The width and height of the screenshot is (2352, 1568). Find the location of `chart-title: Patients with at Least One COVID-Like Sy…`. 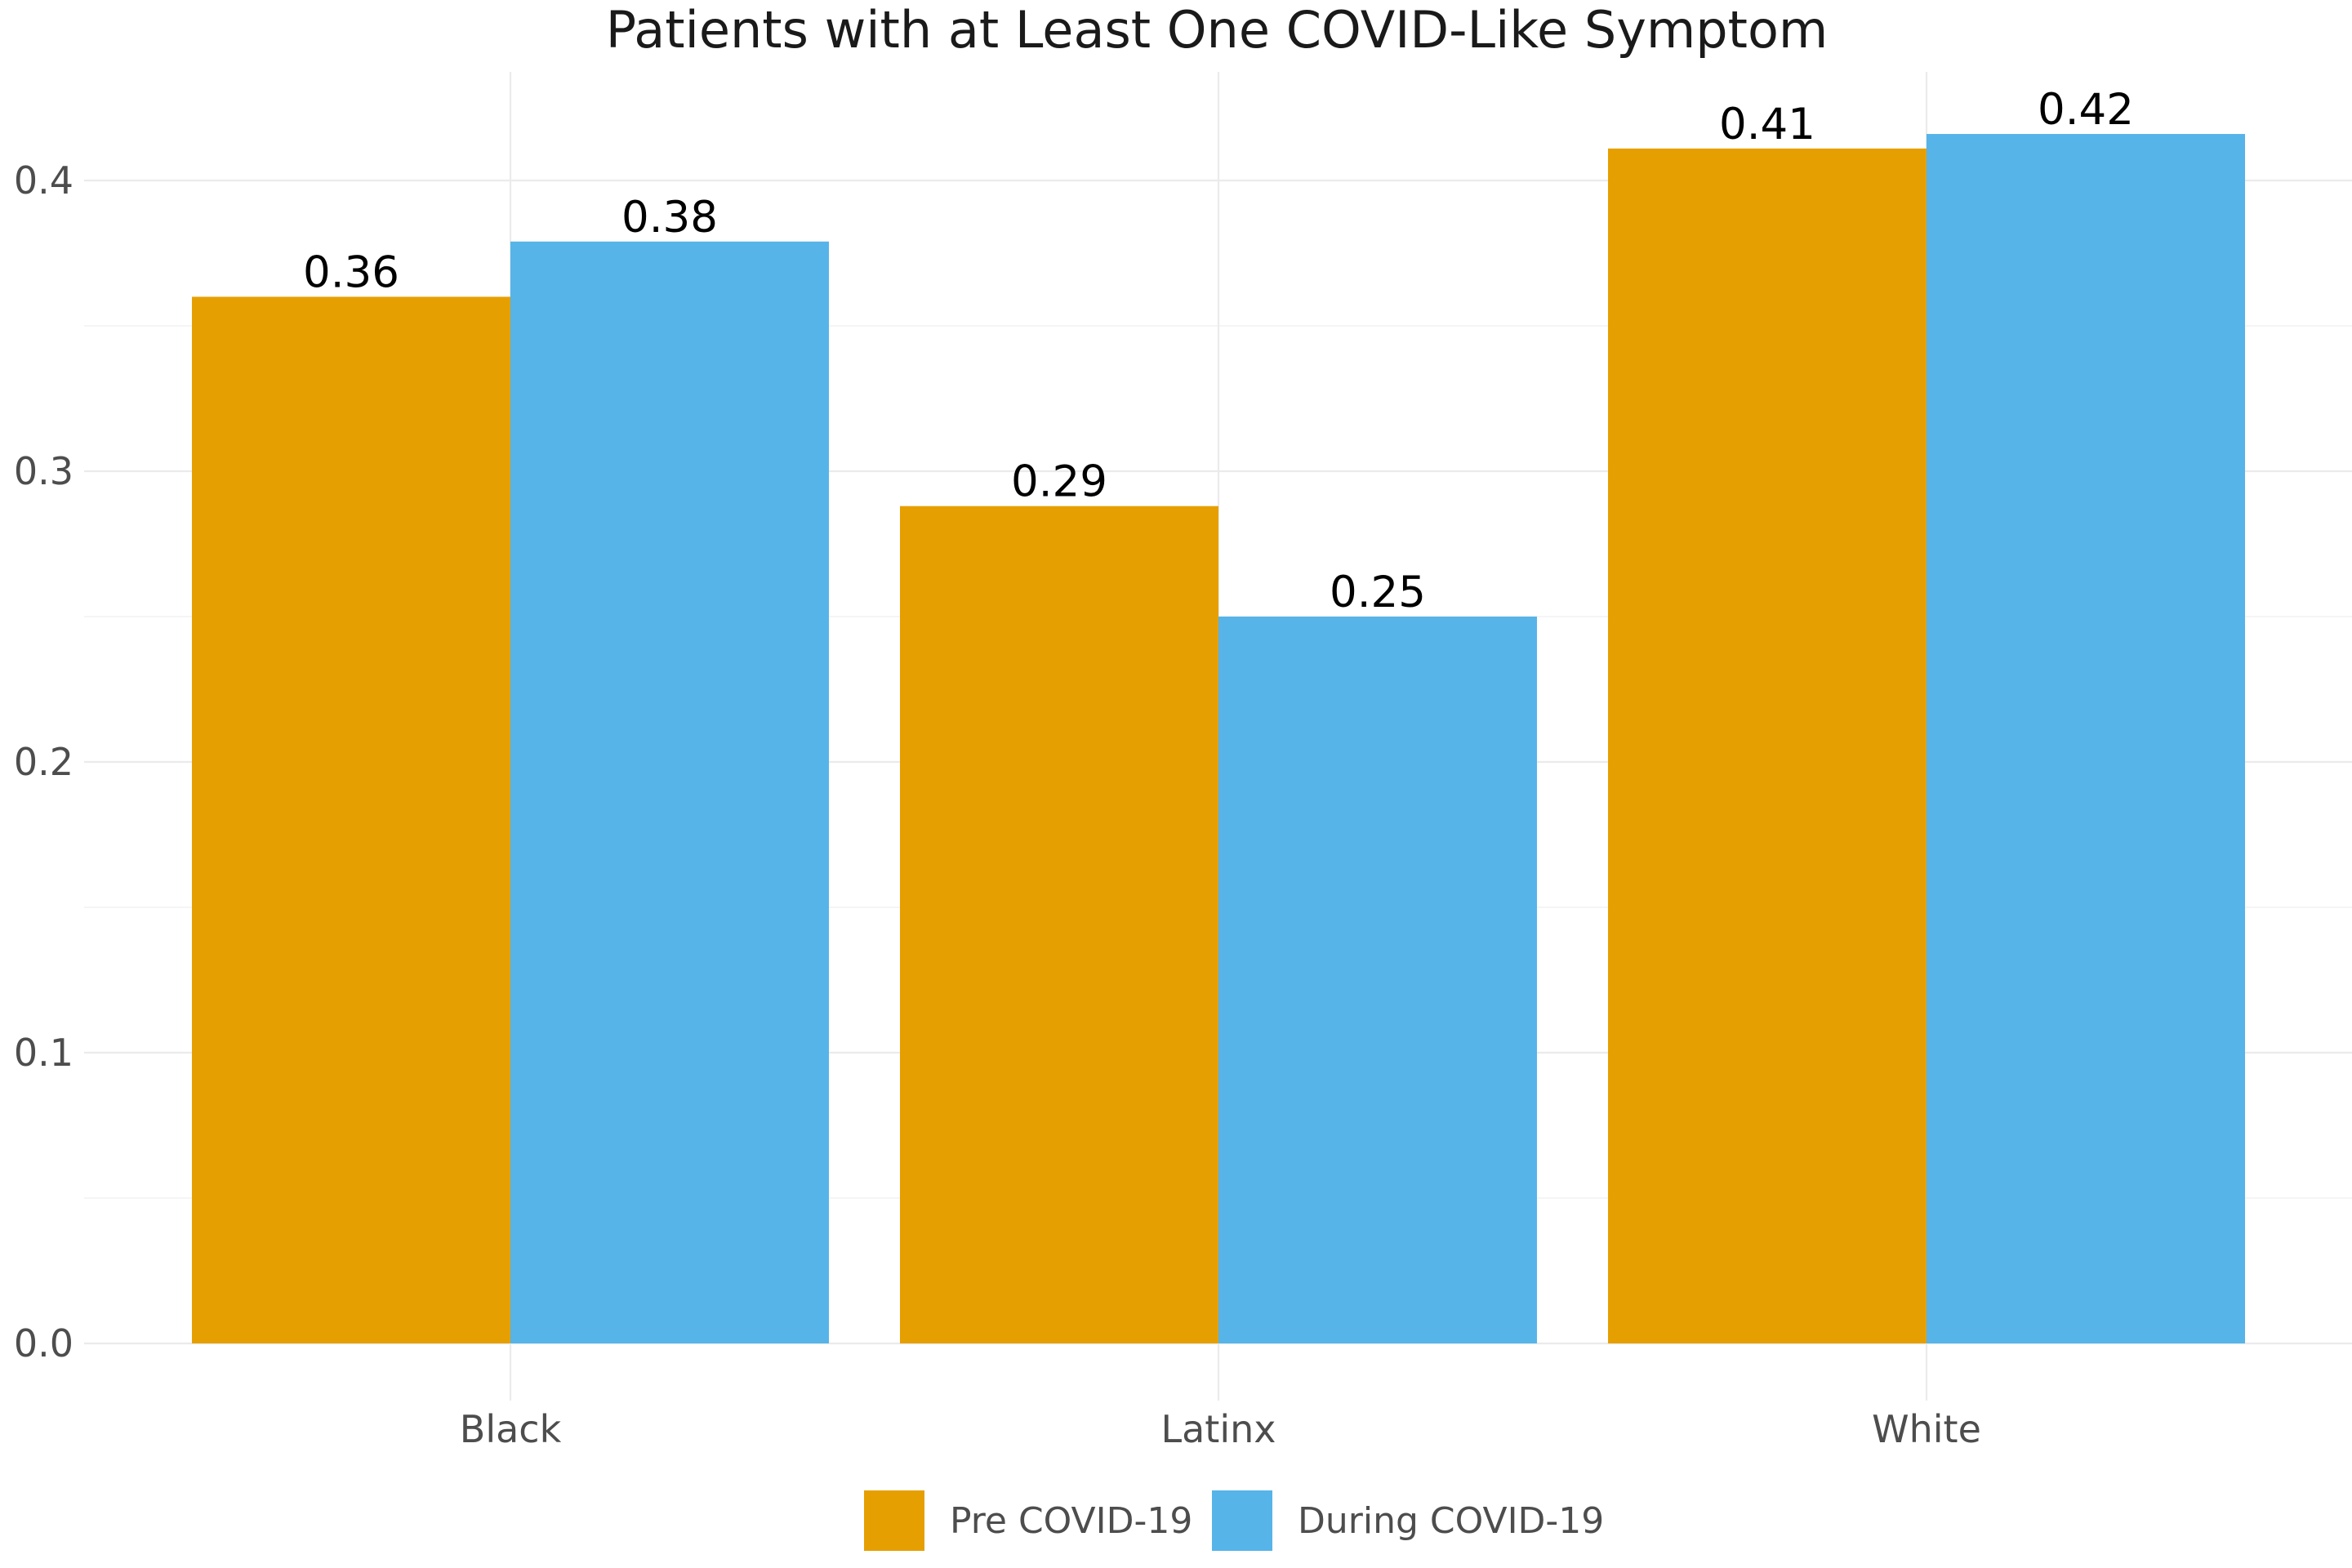

chart-title: Patients with at Least One COVID-Like Sy… is located at coordinates (1217, 30).